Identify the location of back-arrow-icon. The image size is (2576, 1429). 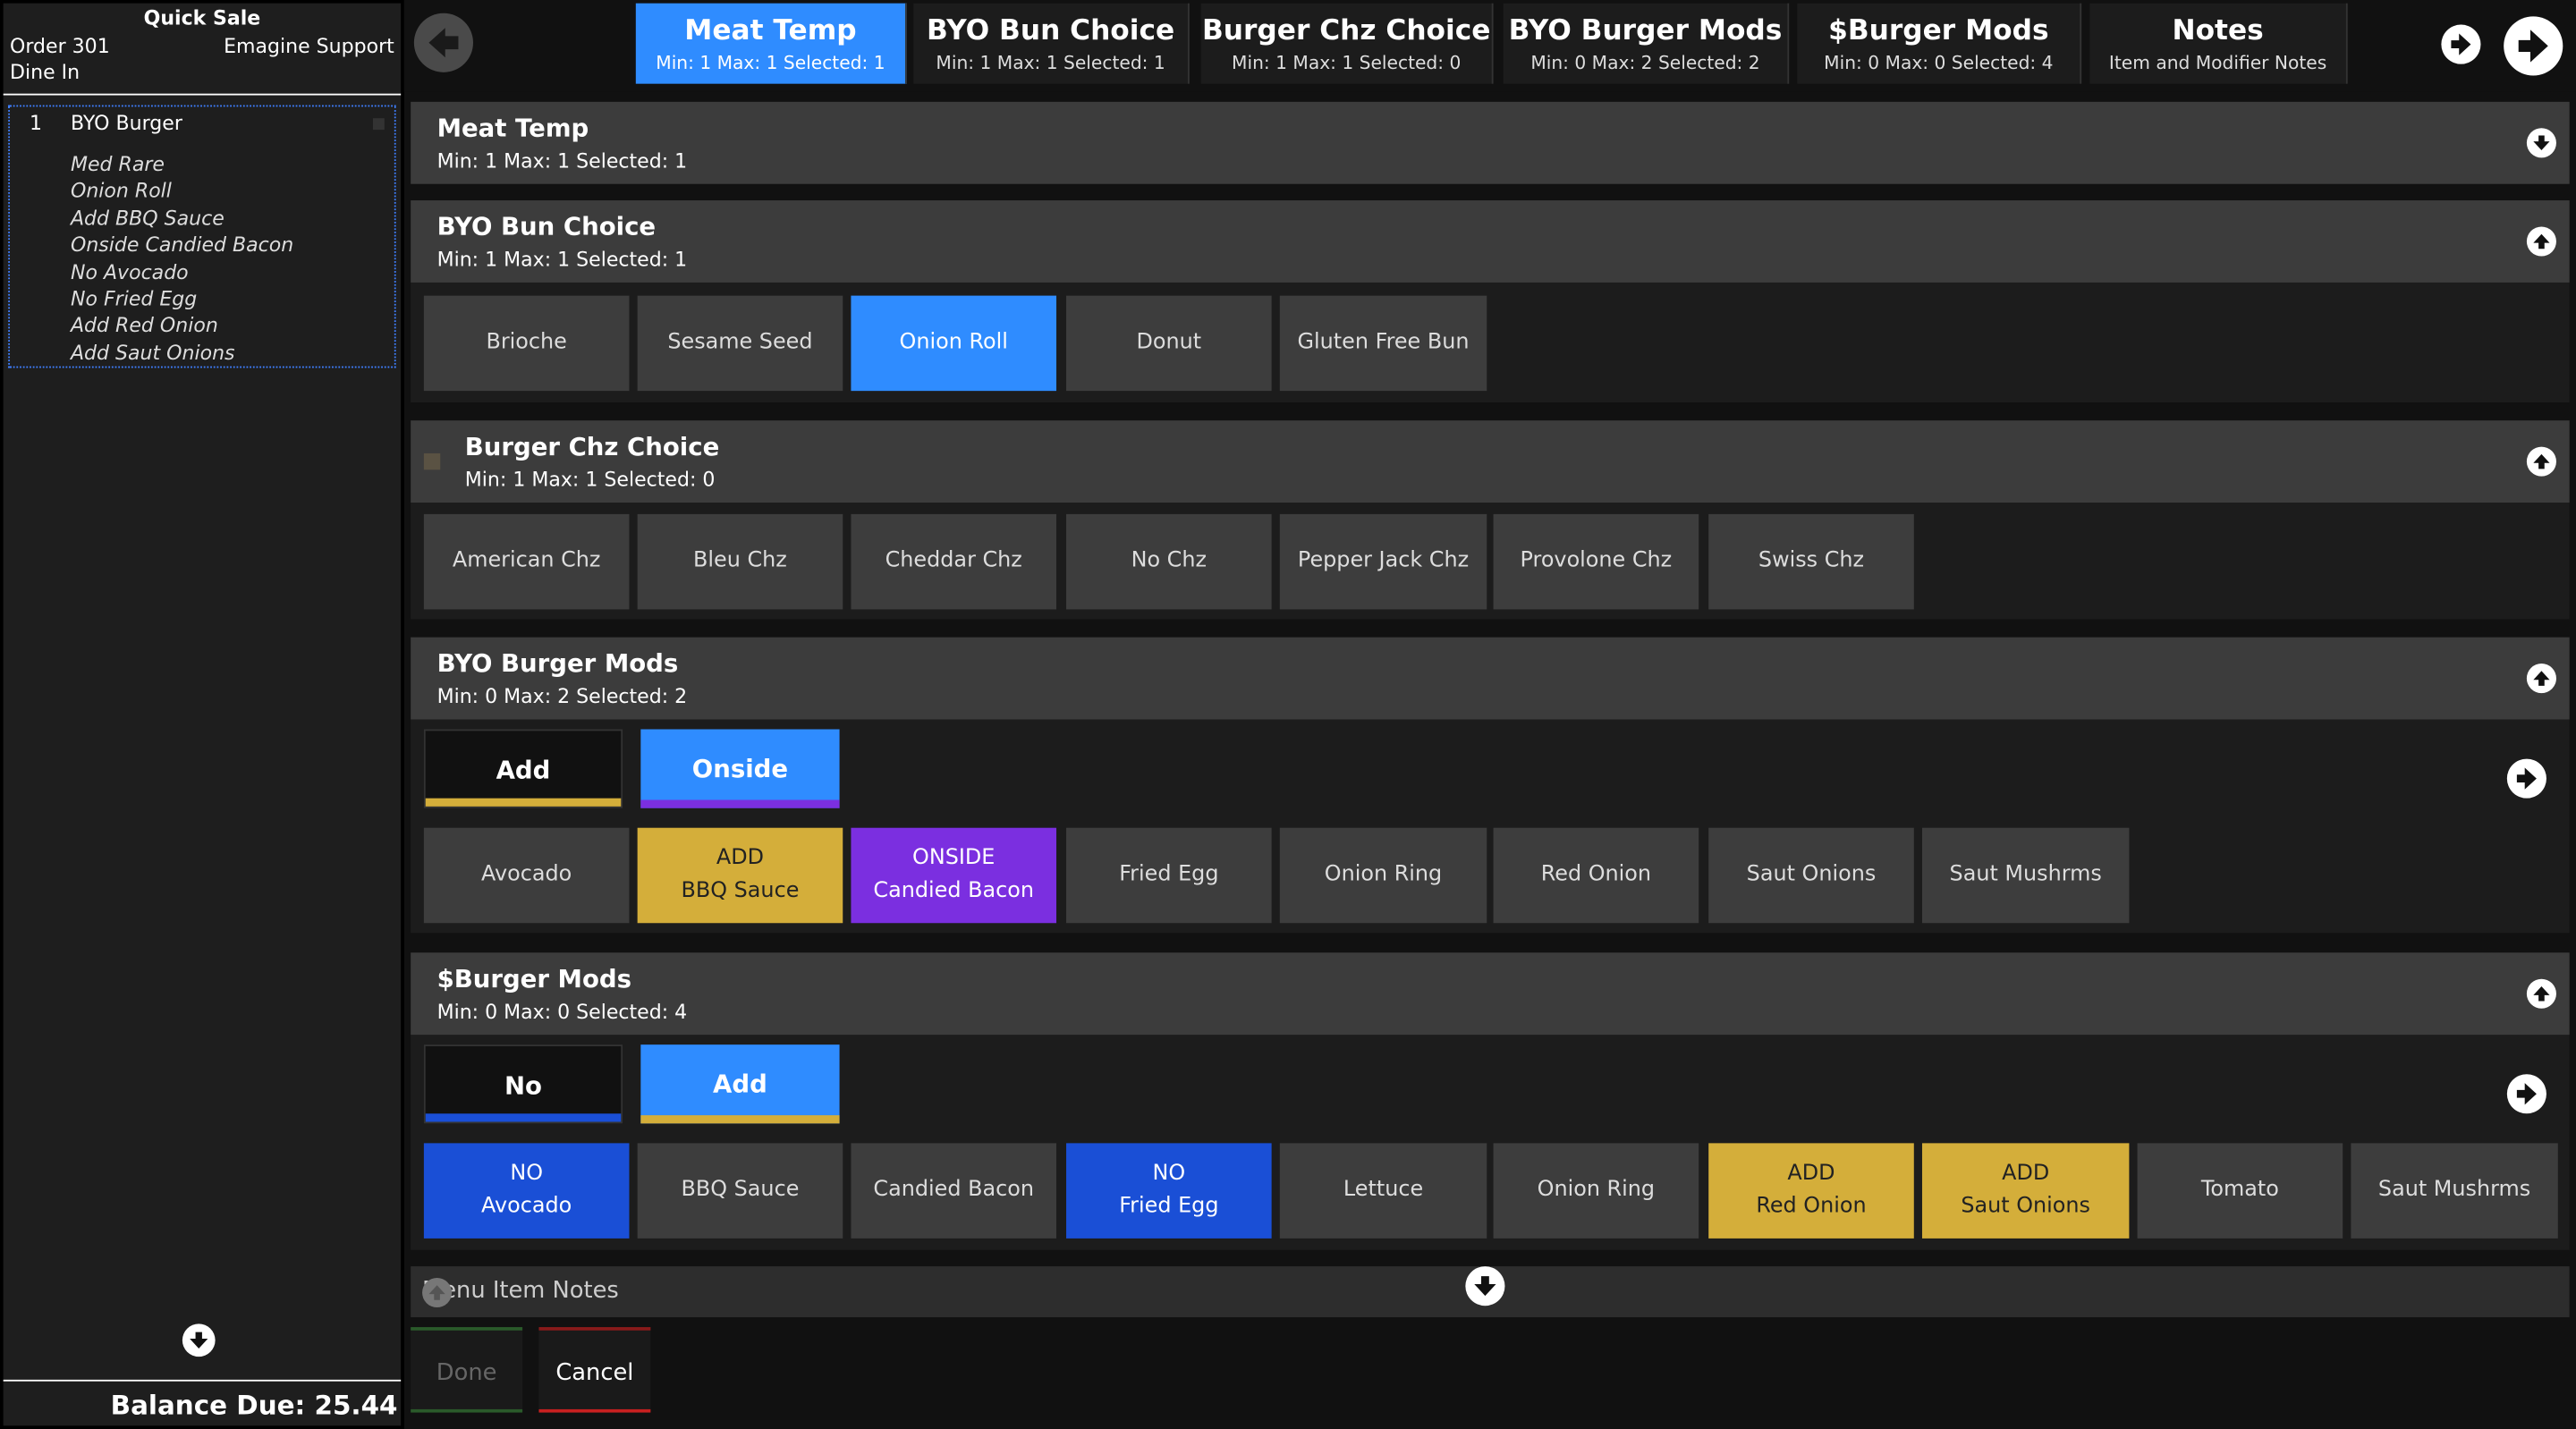
(443, 42).